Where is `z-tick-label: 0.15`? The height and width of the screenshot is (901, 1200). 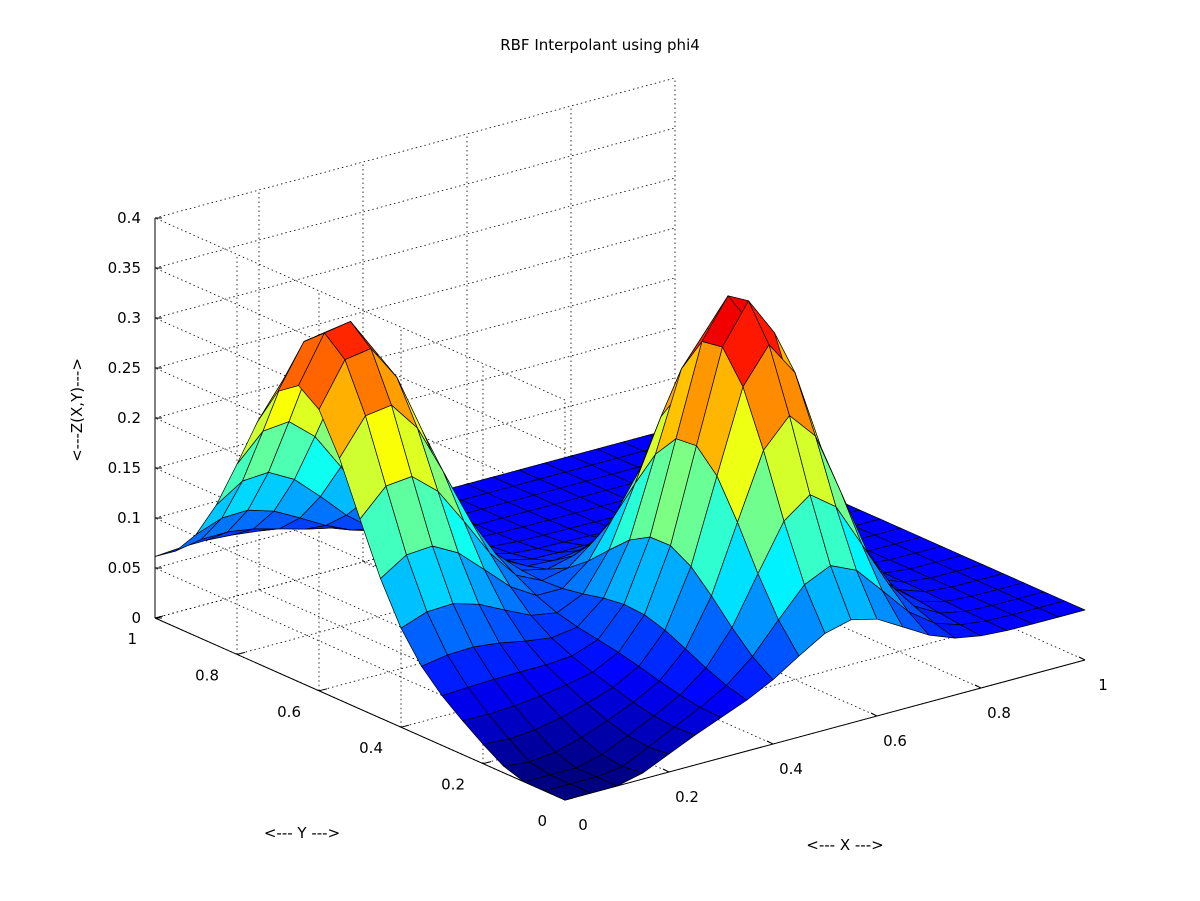 z-tick-label: 0.15 is located at coordinates (124, 468).